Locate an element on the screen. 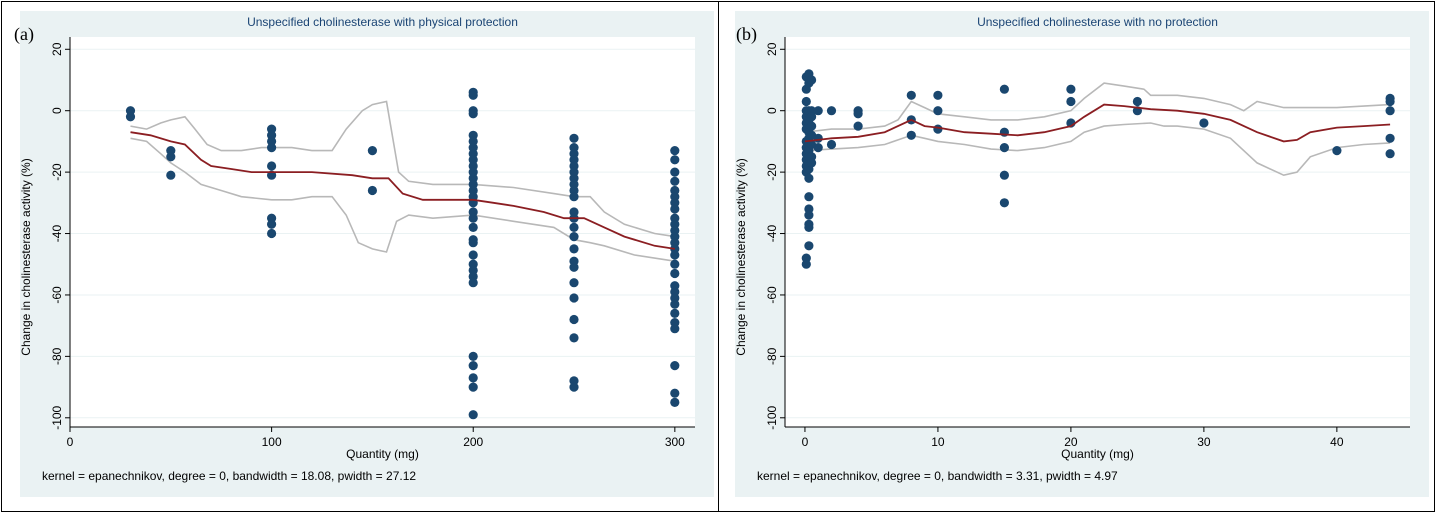 The height and width of the screenshot is (514, 1438). x-tick-label: 100 is located at coordinates (272, 442).